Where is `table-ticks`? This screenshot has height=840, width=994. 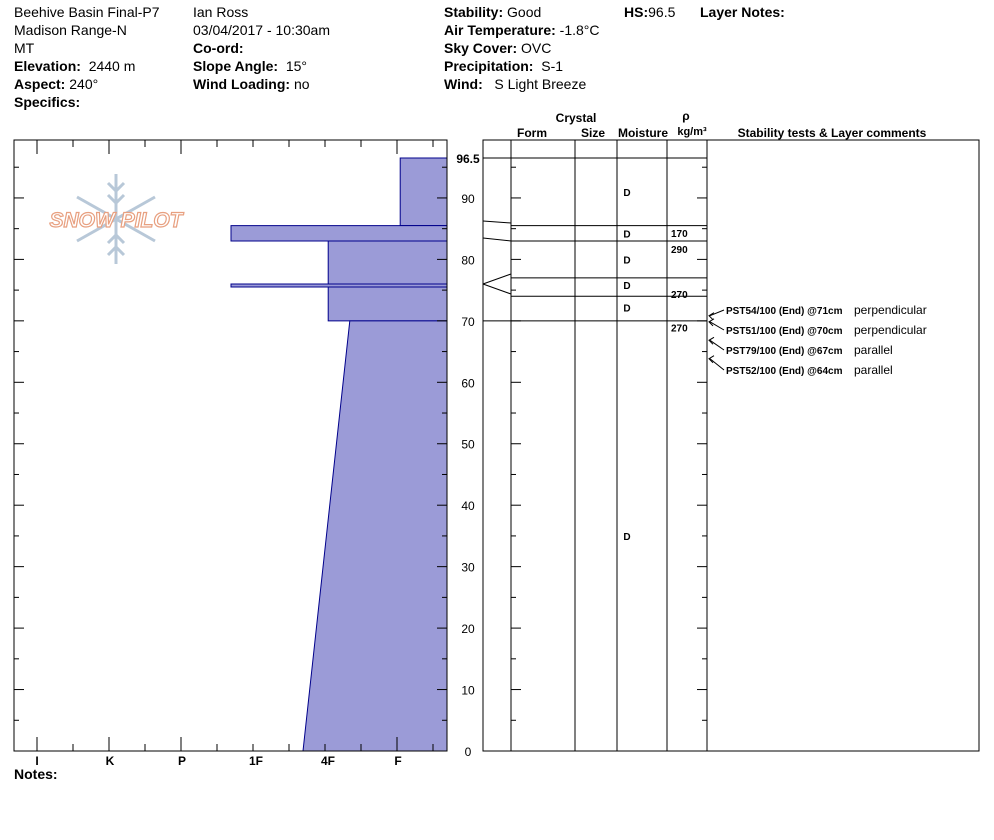 table-ticks is located at coordinates (609, 459).